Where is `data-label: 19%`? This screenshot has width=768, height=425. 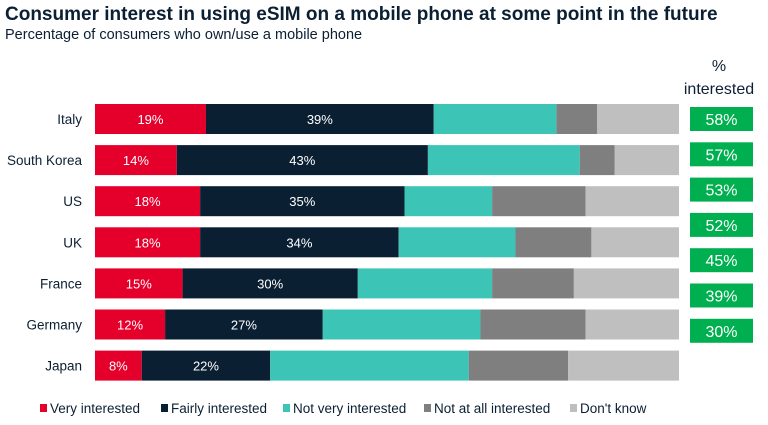
data-label: 19% is located at coordinates (150, 119).